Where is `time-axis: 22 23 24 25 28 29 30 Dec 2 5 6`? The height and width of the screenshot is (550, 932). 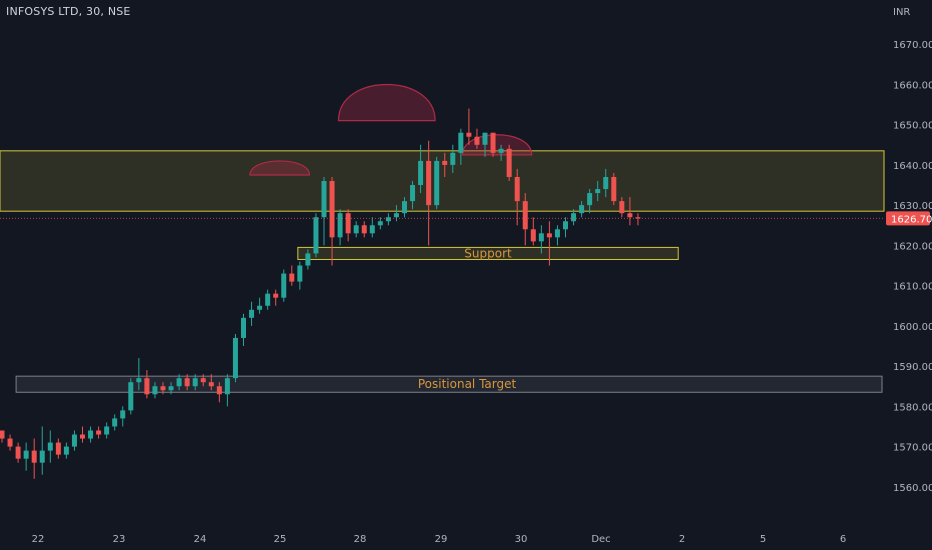
time-axis: 22 23 24 25 28 29 30 Dec 2 5 6 is located at coordinates (439, 539).